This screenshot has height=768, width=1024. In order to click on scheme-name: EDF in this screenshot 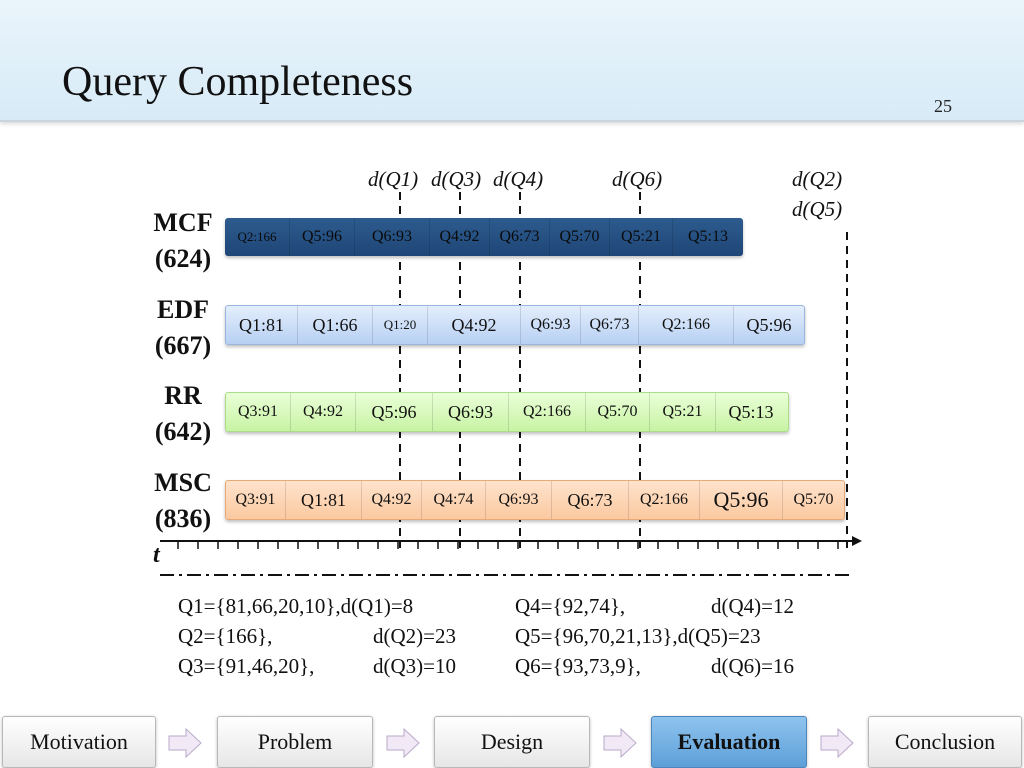, I will do `click(183, 309)`.